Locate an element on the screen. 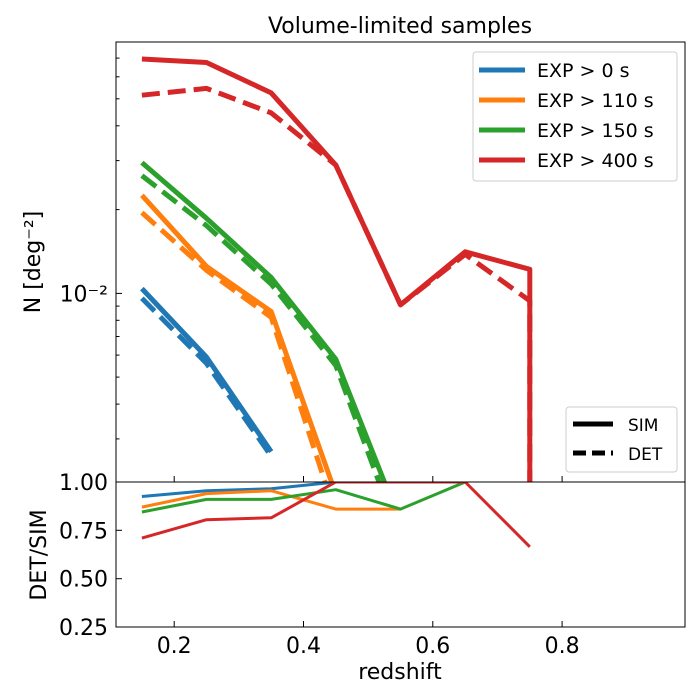  ratio-y-tick-label: 0.50 is located at coordinates (83, 580).